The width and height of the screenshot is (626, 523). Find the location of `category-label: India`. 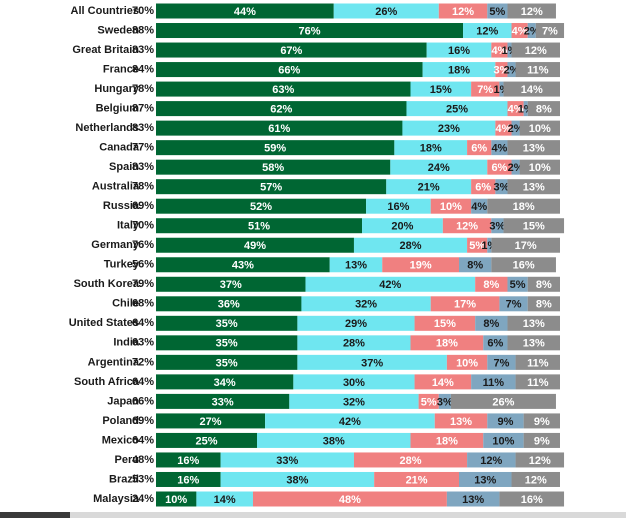

category-label: India is located at coordinates (126, 343).